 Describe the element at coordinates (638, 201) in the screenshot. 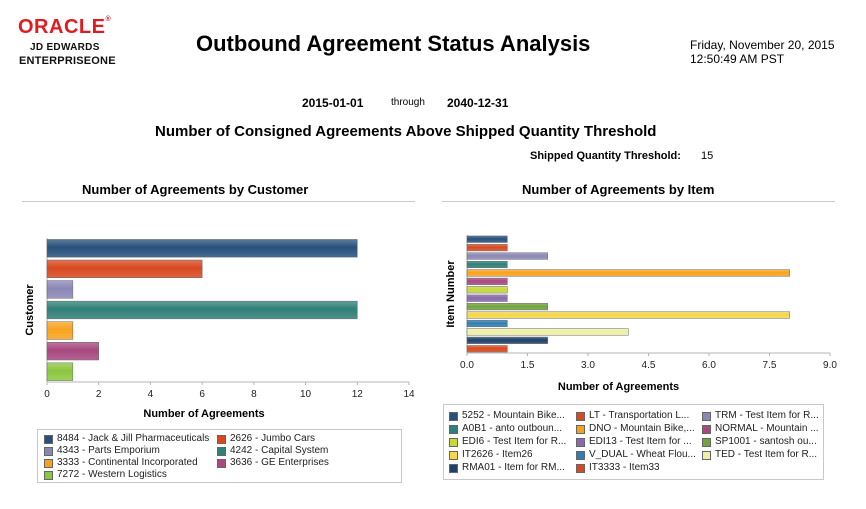

I see `item-chart-divider` at that location.